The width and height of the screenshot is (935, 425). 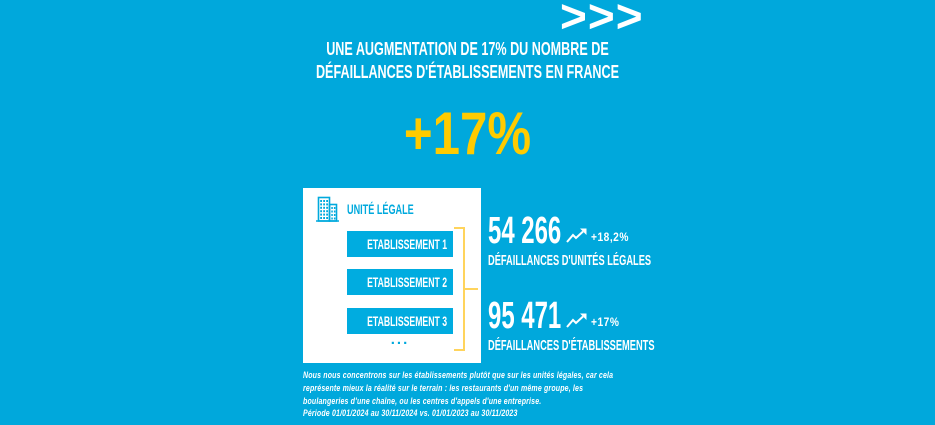 What do you see at coordinates (525, 231) in the screenshot?
I see `stat-value-unites-legales: 54 266` at bounding box center [525, 231].